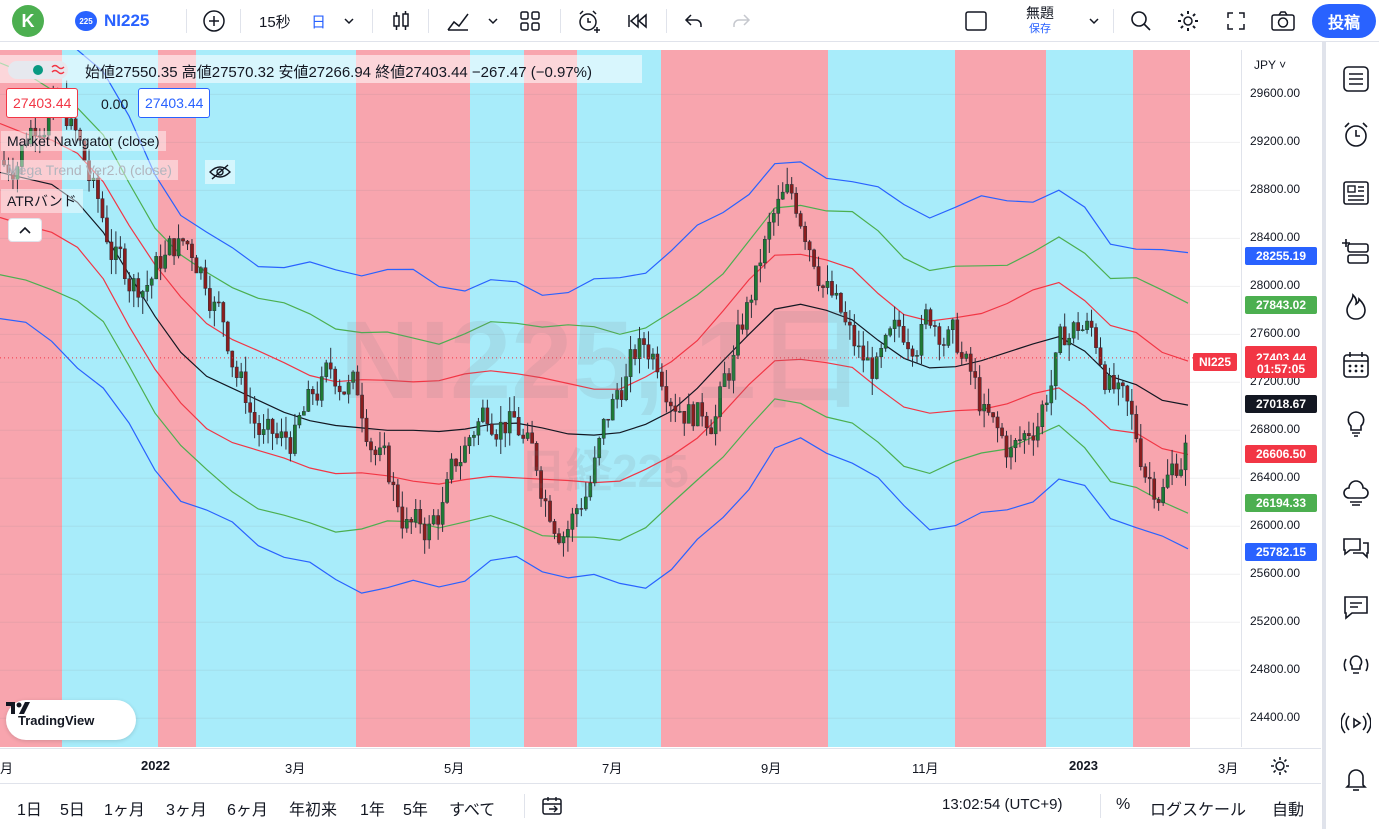 The image size is (1379, 829). I want to click on range-5d: 5日, so click(72, 810).